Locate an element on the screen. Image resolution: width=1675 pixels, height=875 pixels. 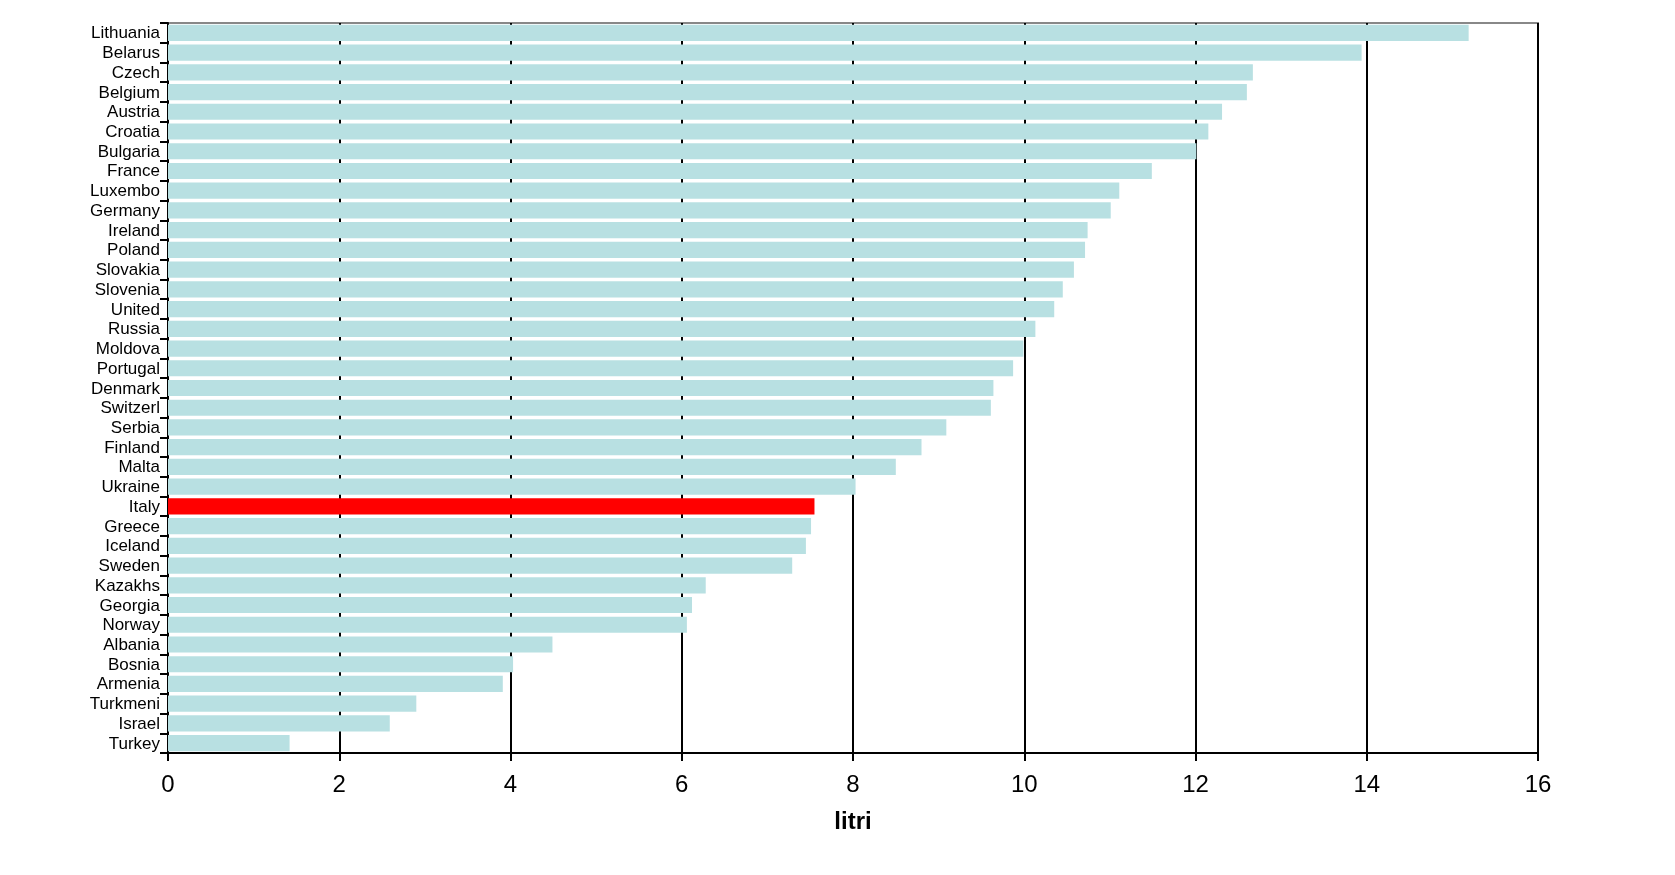
y-tick-label: Austria is located at coordinates (134, 112).